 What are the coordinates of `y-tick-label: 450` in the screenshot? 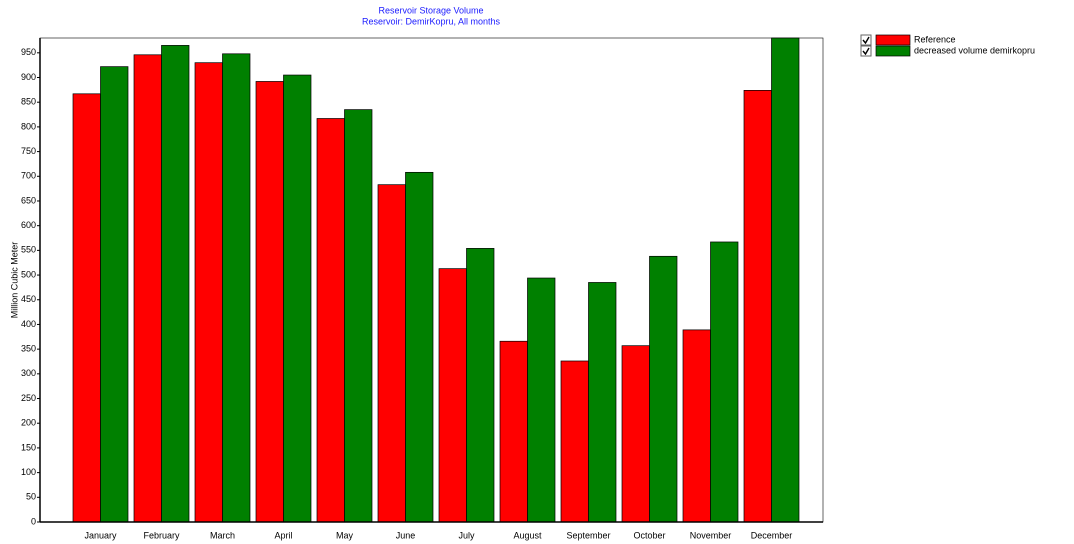 It's located at (28, 299).